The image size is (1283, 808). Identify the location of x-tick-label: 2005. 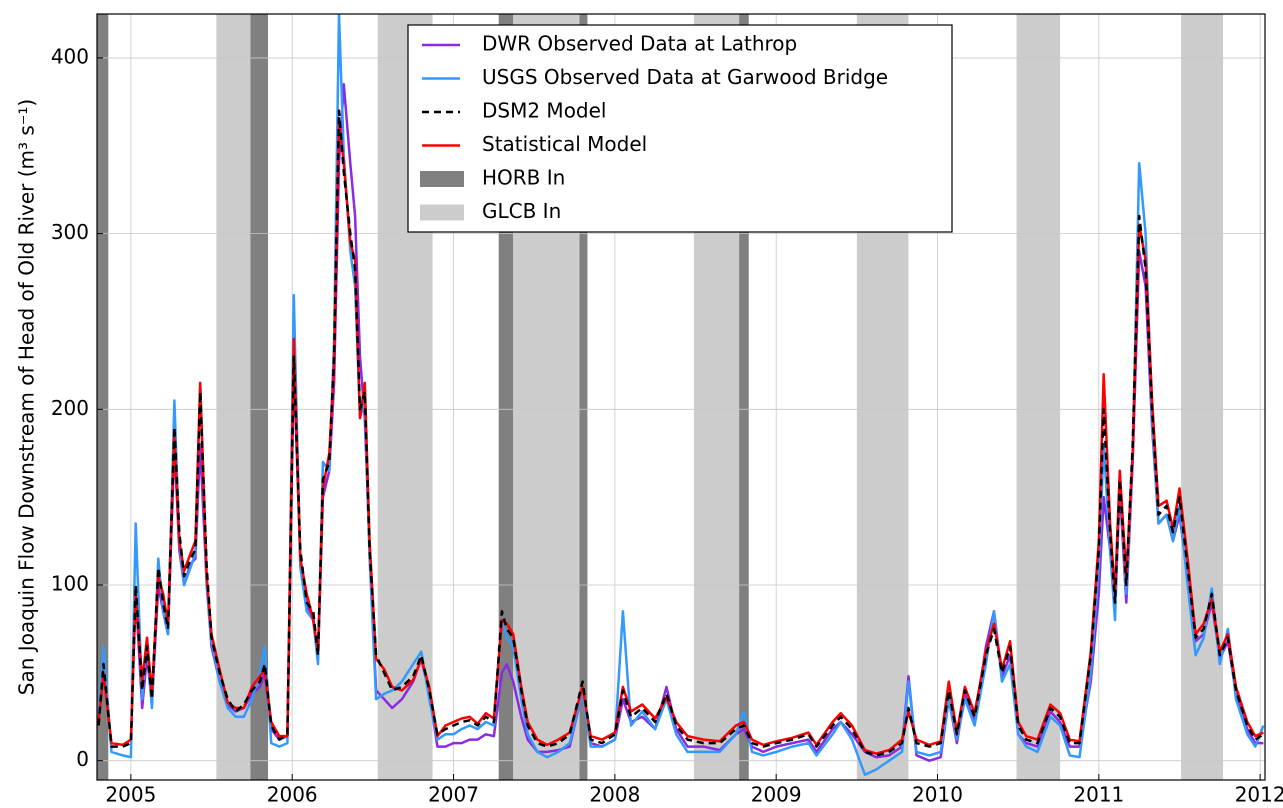
(130, 795).